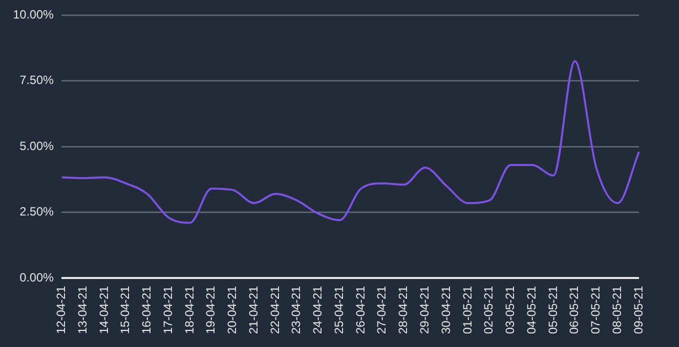  What do you see at coordinates (103, 310) in the screenshot?
I see `x-tick-label: 14-04-21` at bounding box center [103, 310].